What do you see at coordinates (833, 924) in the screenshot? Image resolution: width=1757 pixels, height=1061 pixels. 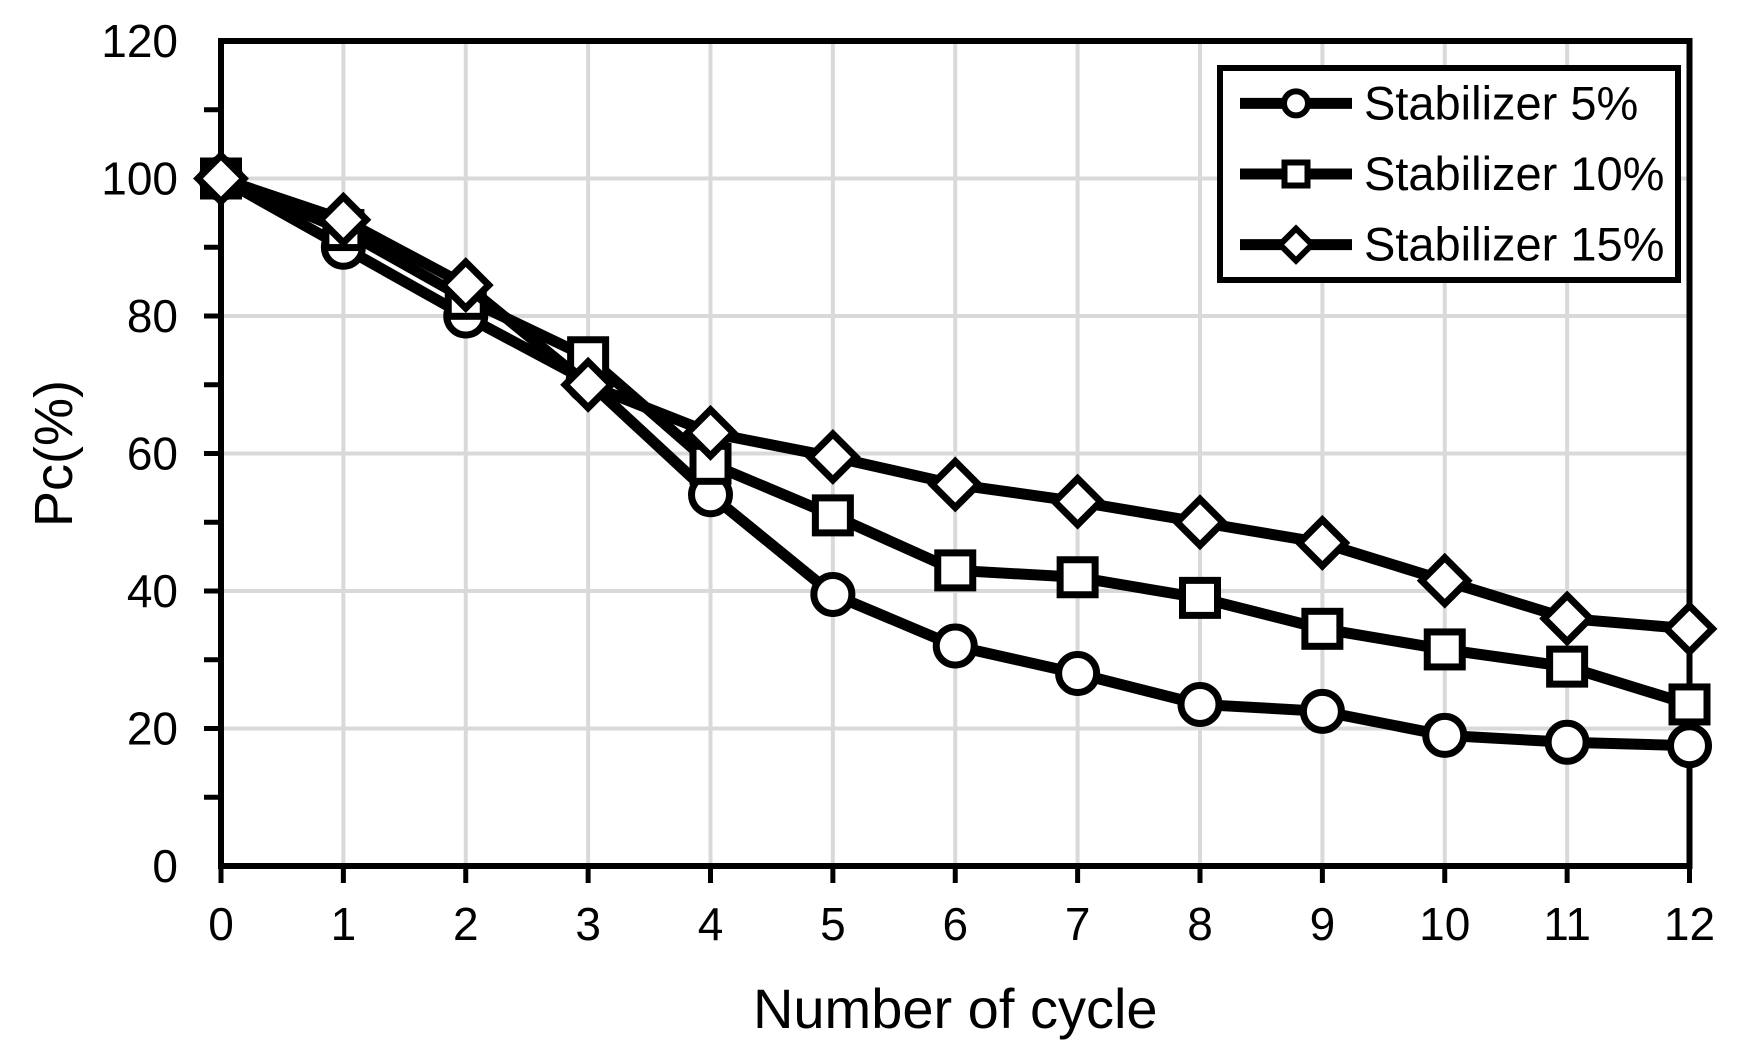 I see `x-tick-label: 5` at bounding box center [833, 924].